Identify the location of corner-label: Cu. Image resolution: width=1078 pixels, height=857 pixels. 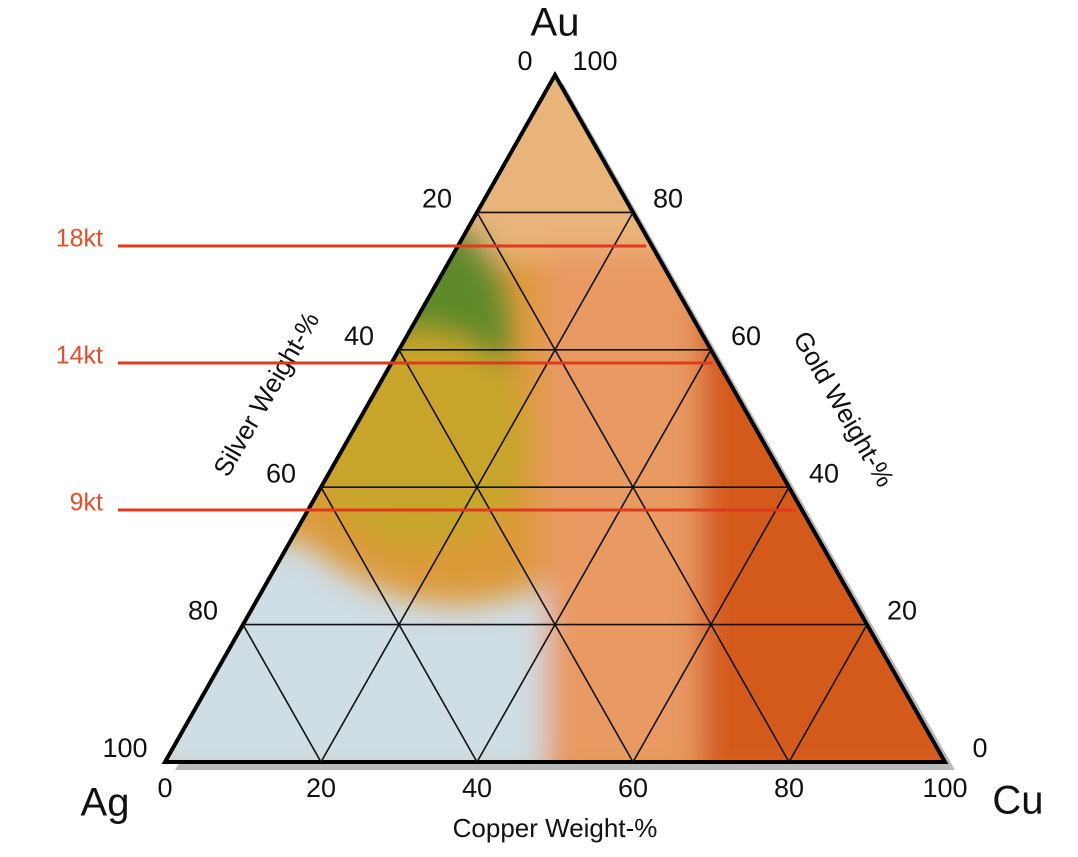
(1017, 801).